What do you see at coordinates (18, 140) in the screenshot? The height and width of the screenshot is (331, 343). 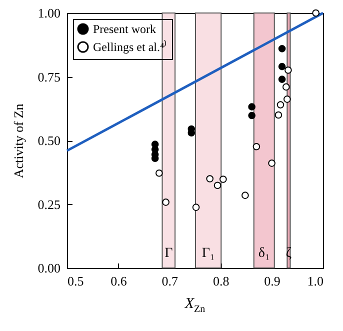 I see `y-axis-title: Activity of Zn` at bounding box center [18, 140].